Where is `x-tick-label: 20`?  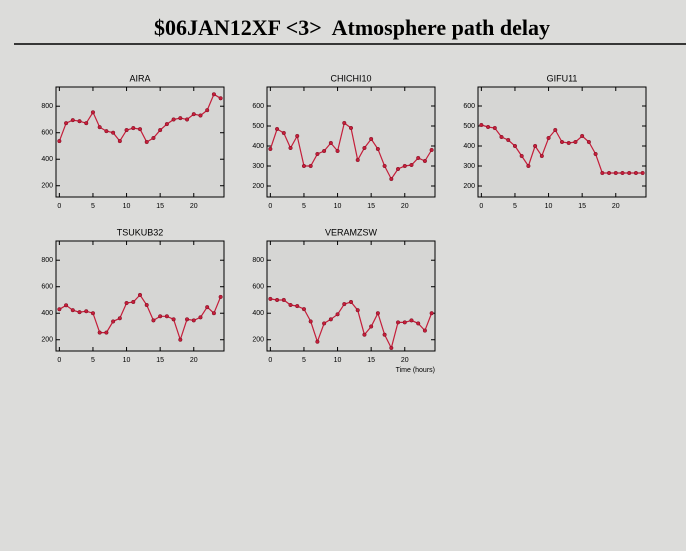 x-tick-label: 20 is located at coordinates (405, 206).